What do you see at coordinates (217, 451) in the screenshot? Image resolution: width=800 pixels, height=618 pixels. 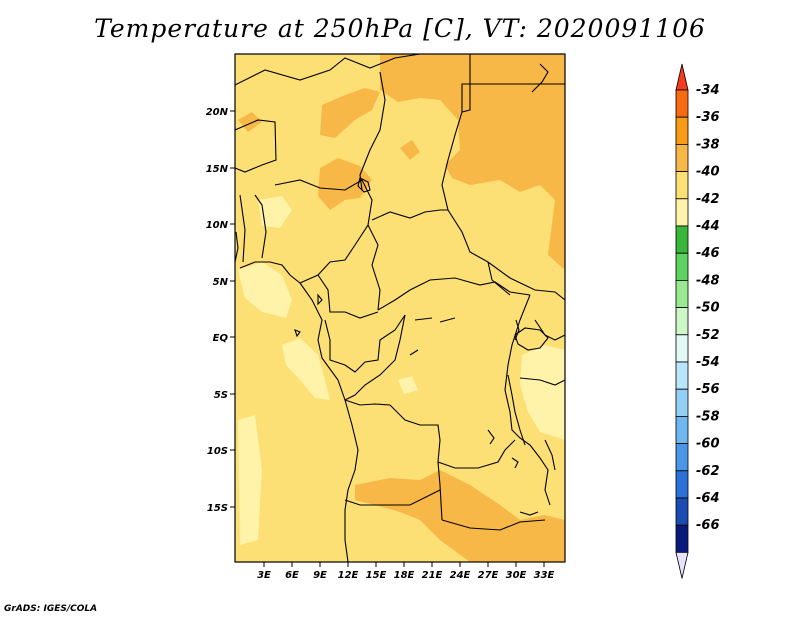 I see `lat-label: 10S` at bounding box center [217, 451].